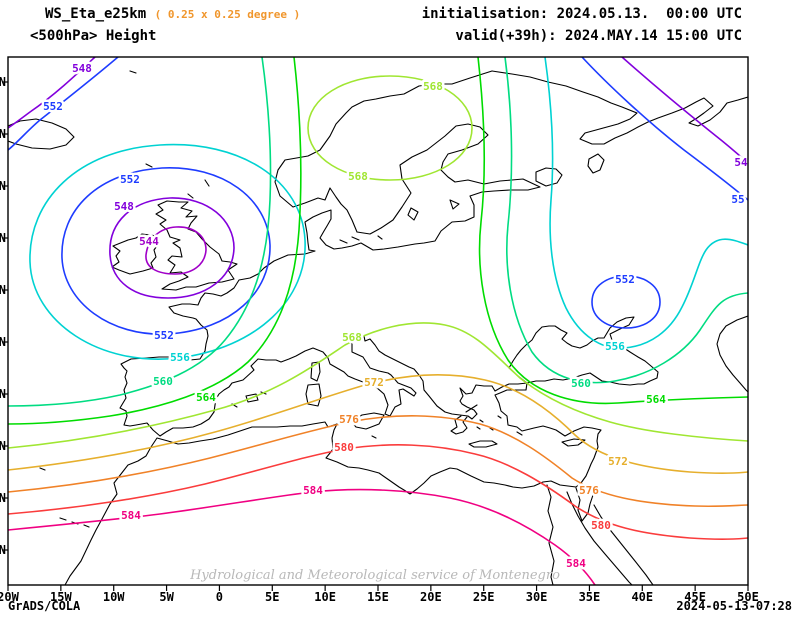 The width and height of the screenshot is (800, 618). I want to click on y-axis-labels: N N N N N N N N N N, so click(3, 316).